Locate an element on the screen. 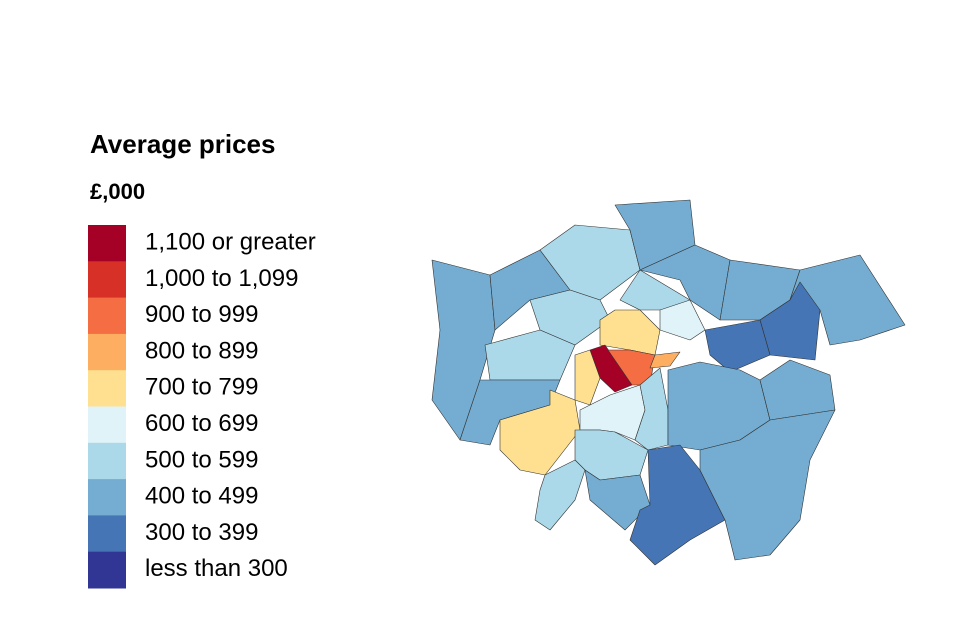  legend-label: less than 300 is located at coordinates (216, 568).